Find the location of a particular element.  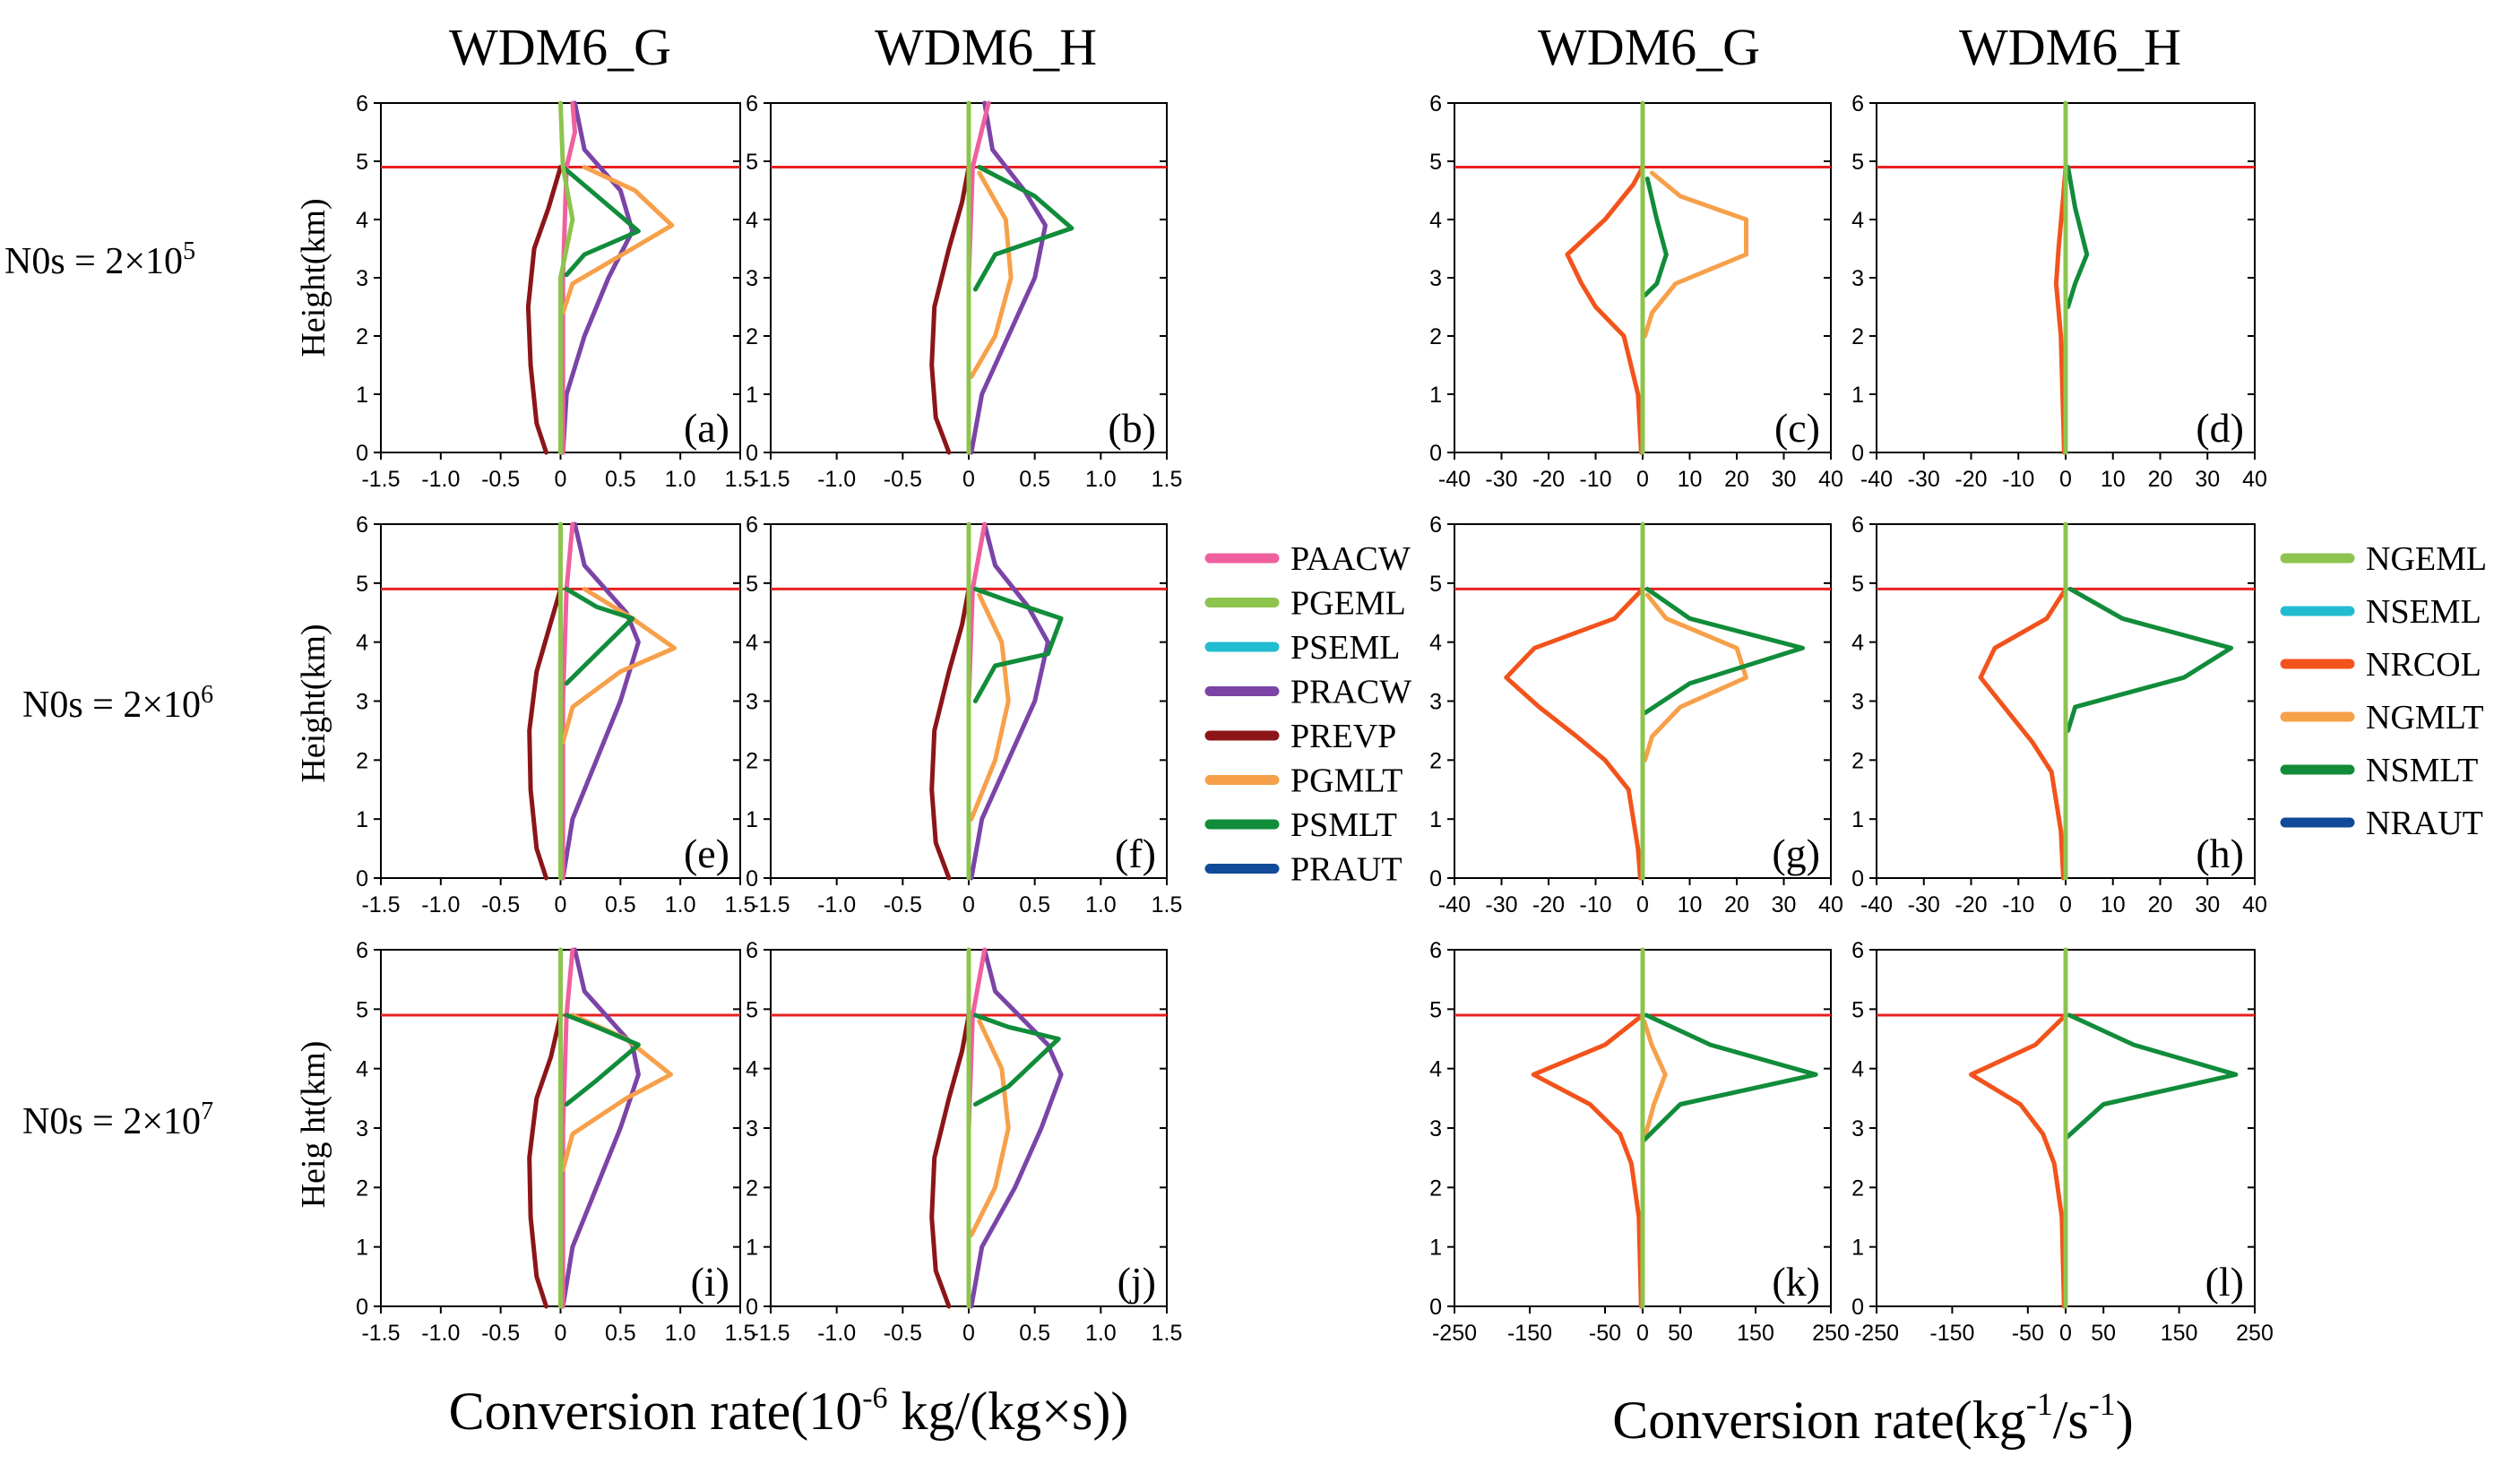

panel-label: (j) is located at coordinates (1137, 1282).